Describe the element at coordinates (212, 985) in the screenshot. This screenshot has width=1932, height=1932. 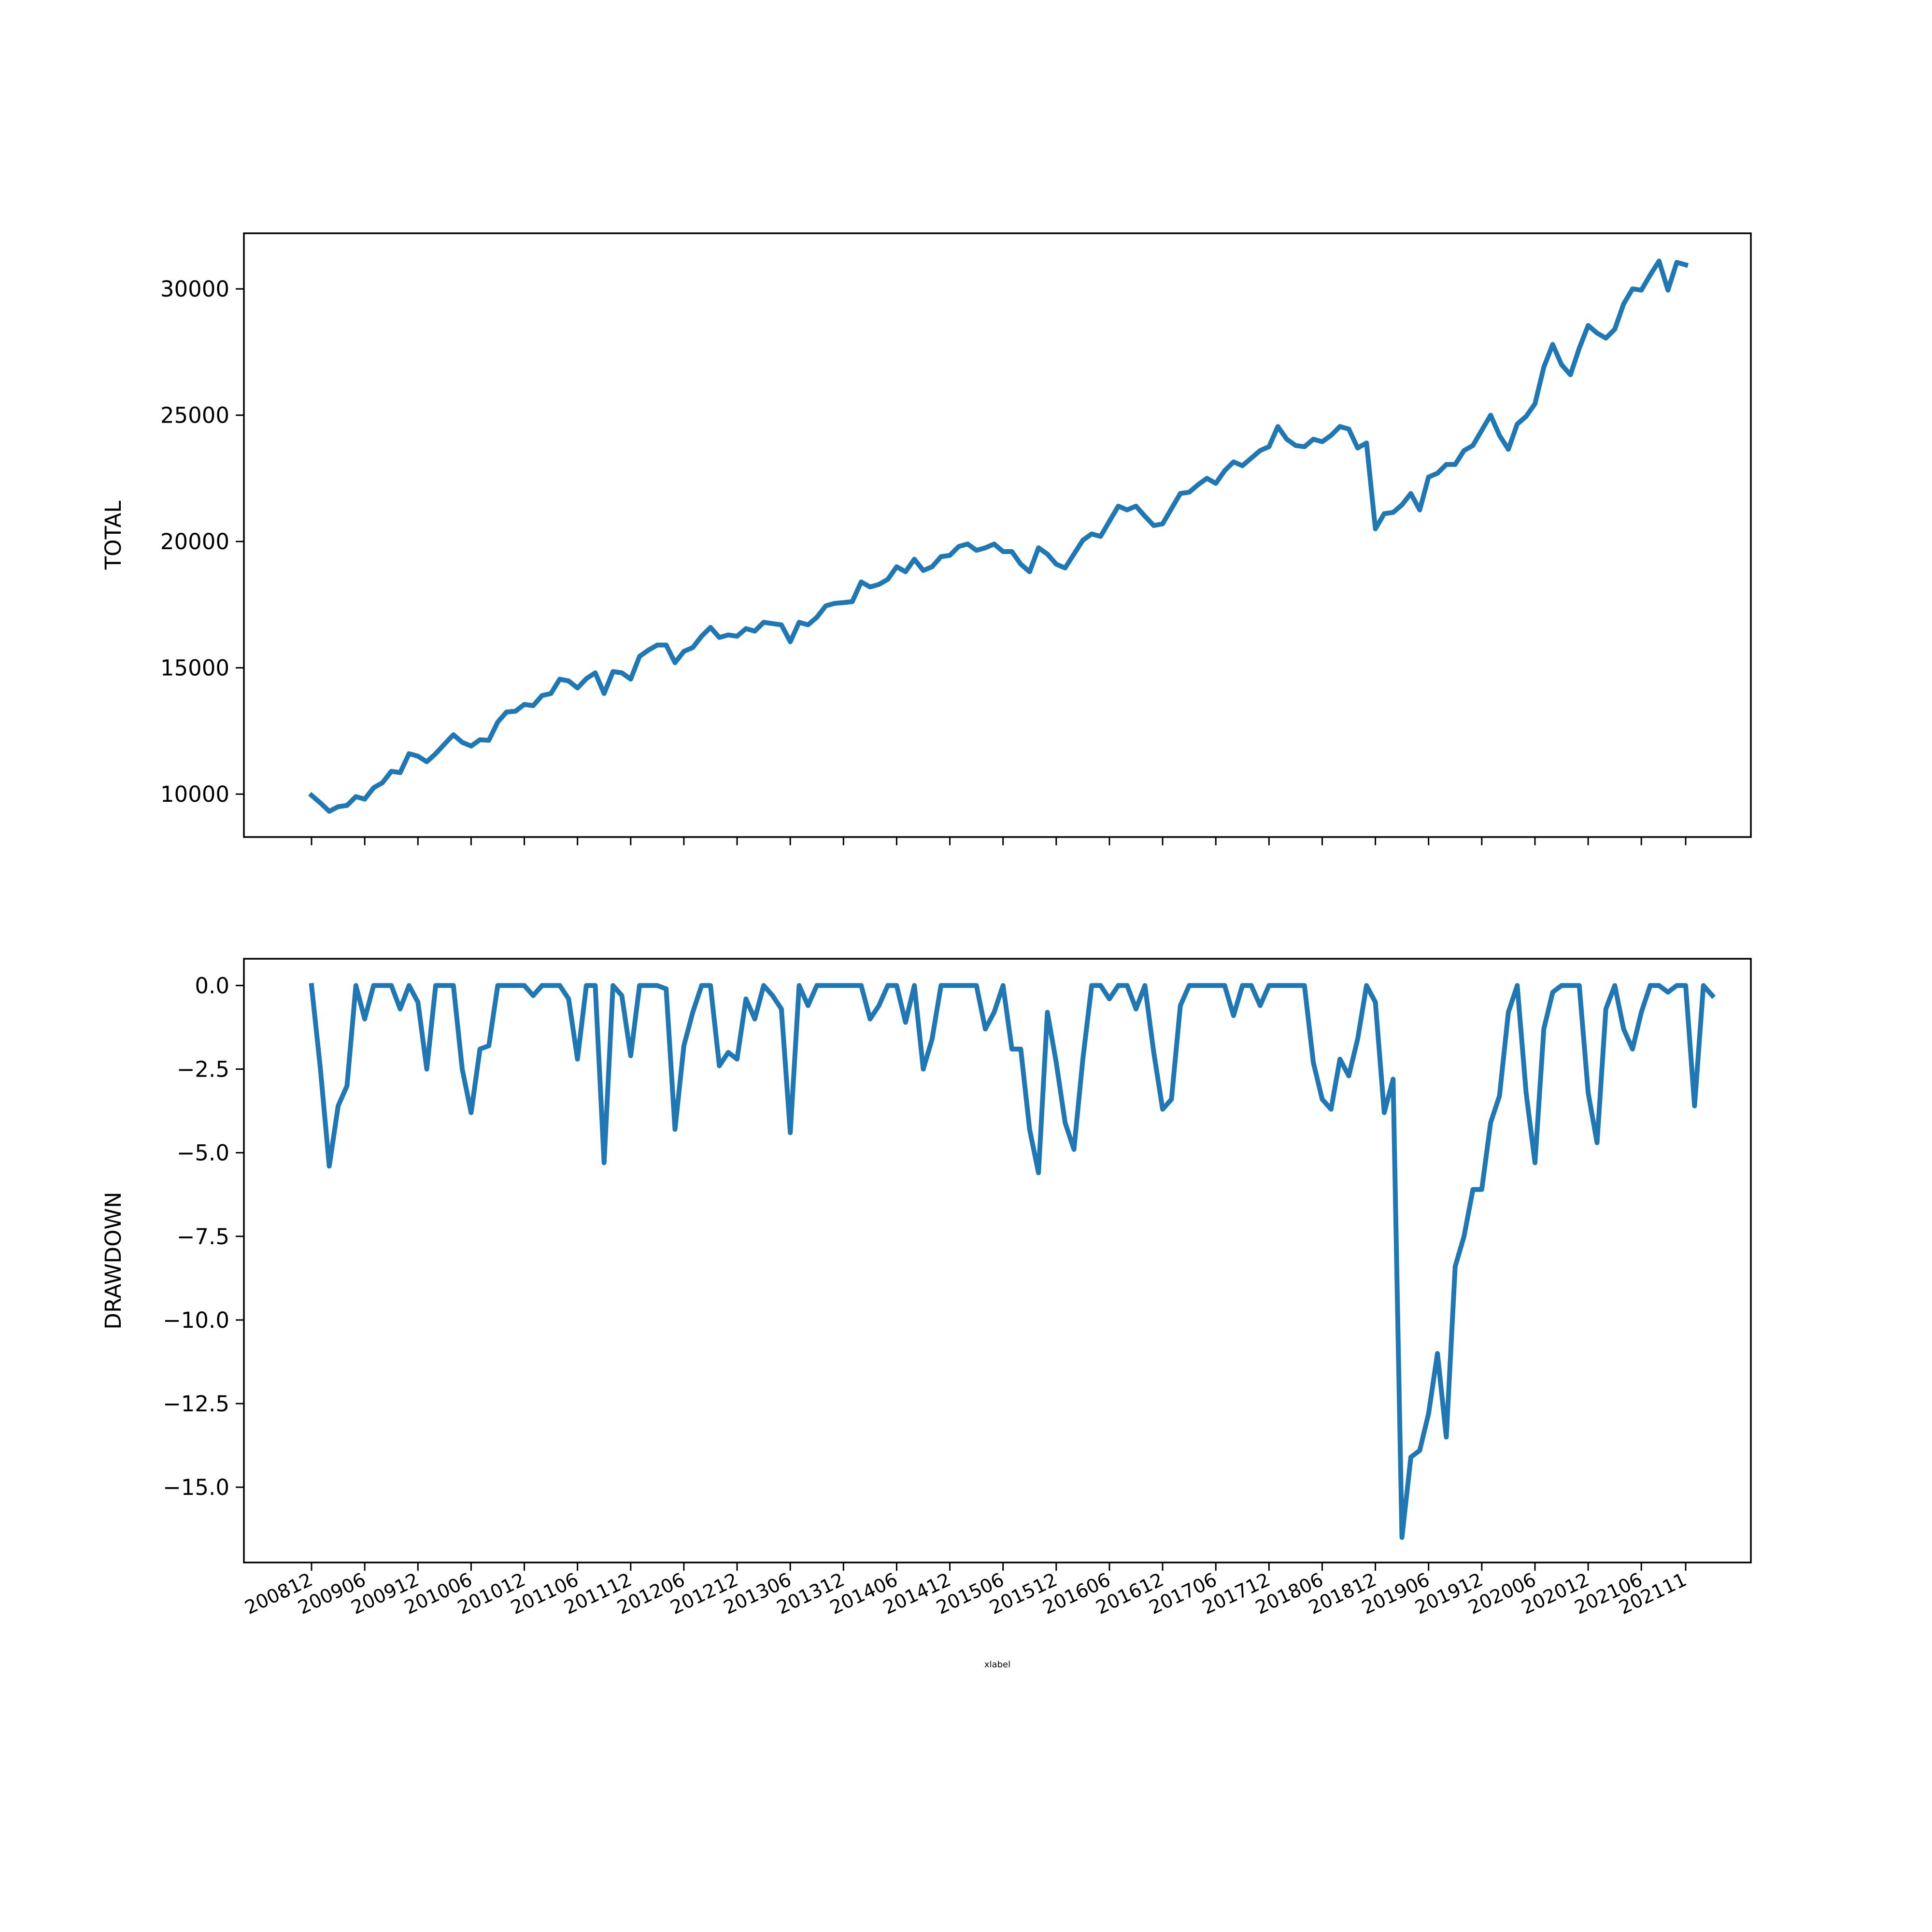
I see `dd-ytick-label: 0.0` at that location.